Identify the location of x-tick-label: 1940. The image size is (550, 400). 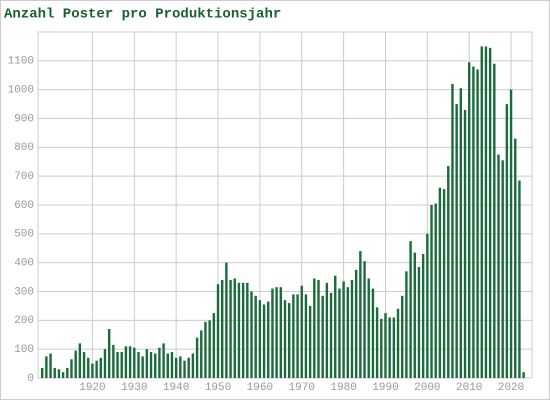
(176, 388).